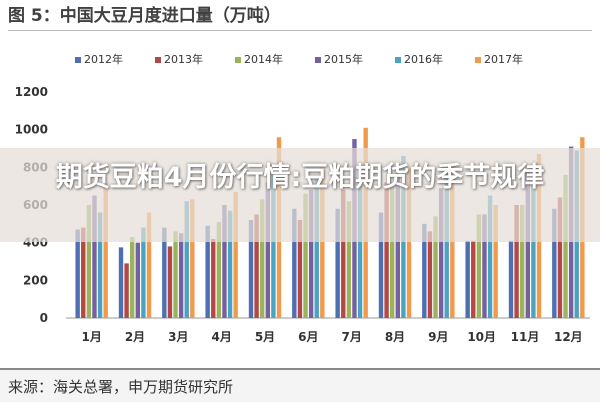 The width and height of the screenshot is (600, 402). I want to click on x-tick-label: 3月, so click(178, 337).